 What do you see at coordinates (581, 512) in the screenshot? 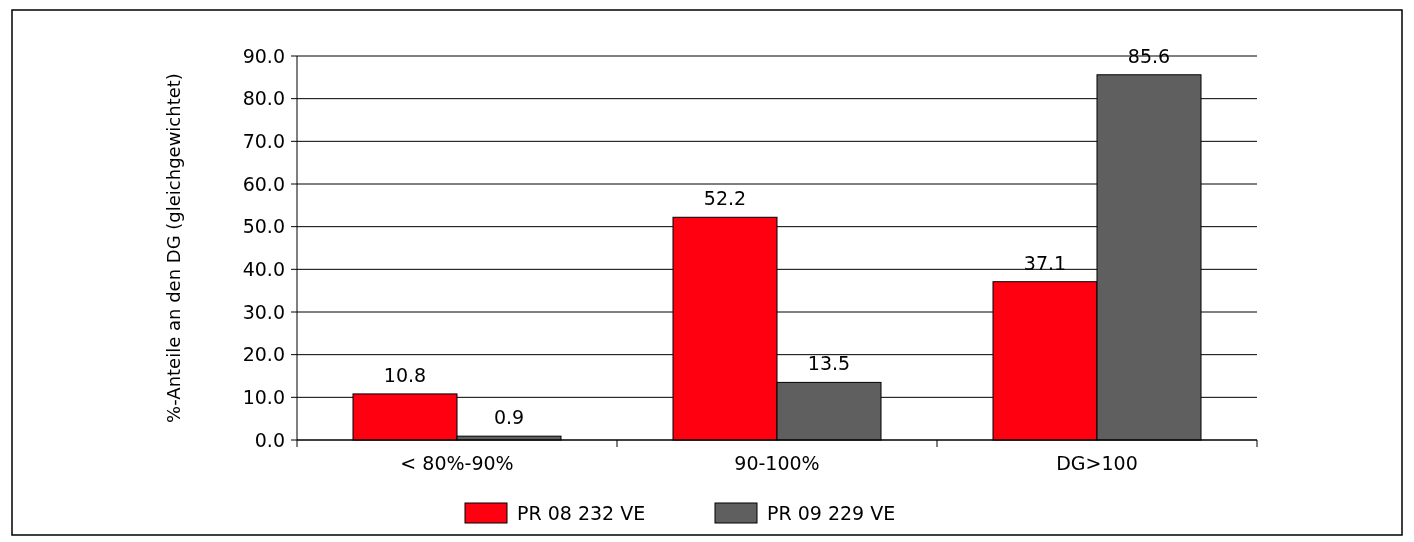
I see `legend-label: PR 08 232 VE` at bounding box center [581, 512].